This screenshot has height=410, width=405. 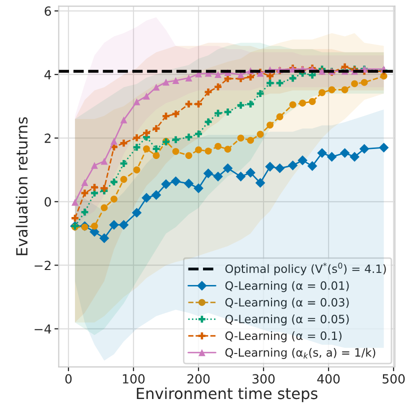 I want to click on y-tick-label: −2, so click(x=42, y=265).